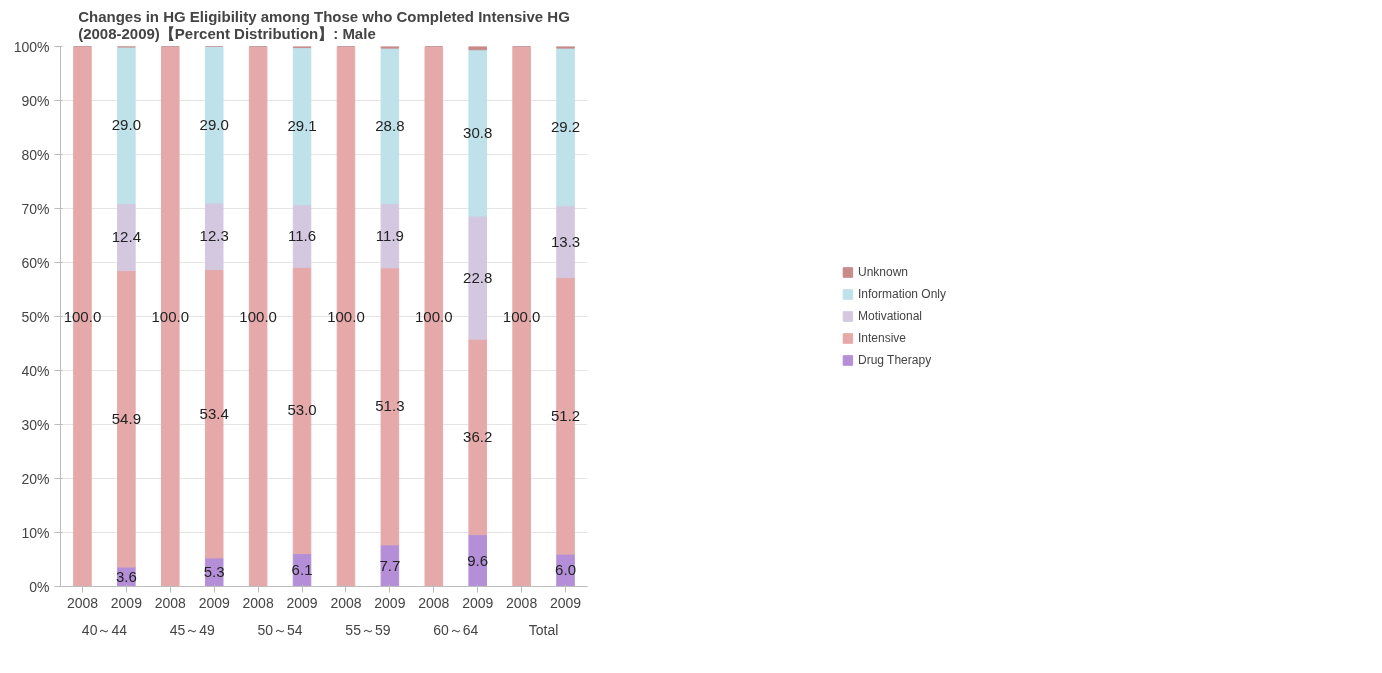  I want to click on y-tick-label: 70%, so click(35, 208).